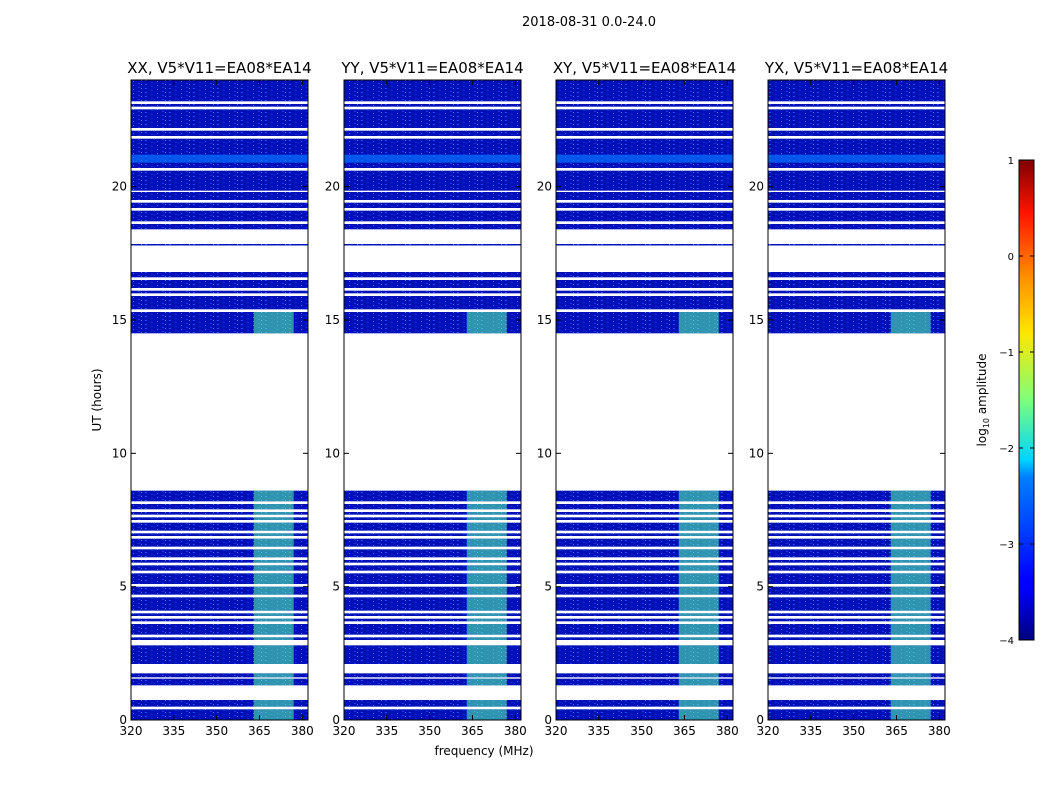  Describe the element at coordinates (219, 68) in the screenshot. I see `panel-title: XX, V5*V11=EA08*EA14` at that location.